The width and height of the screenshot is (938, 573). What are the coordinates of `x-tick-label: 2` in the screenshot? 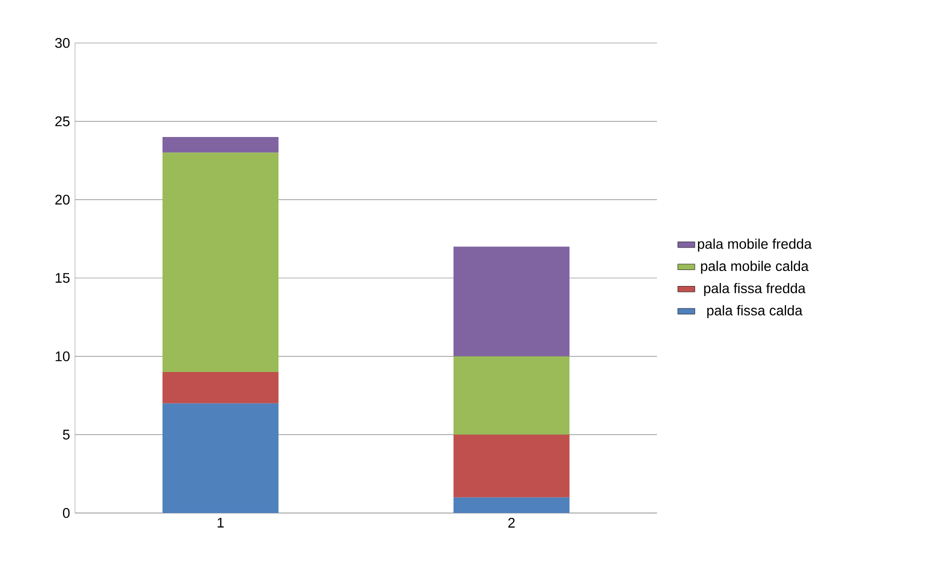 It's located at (511, 523).